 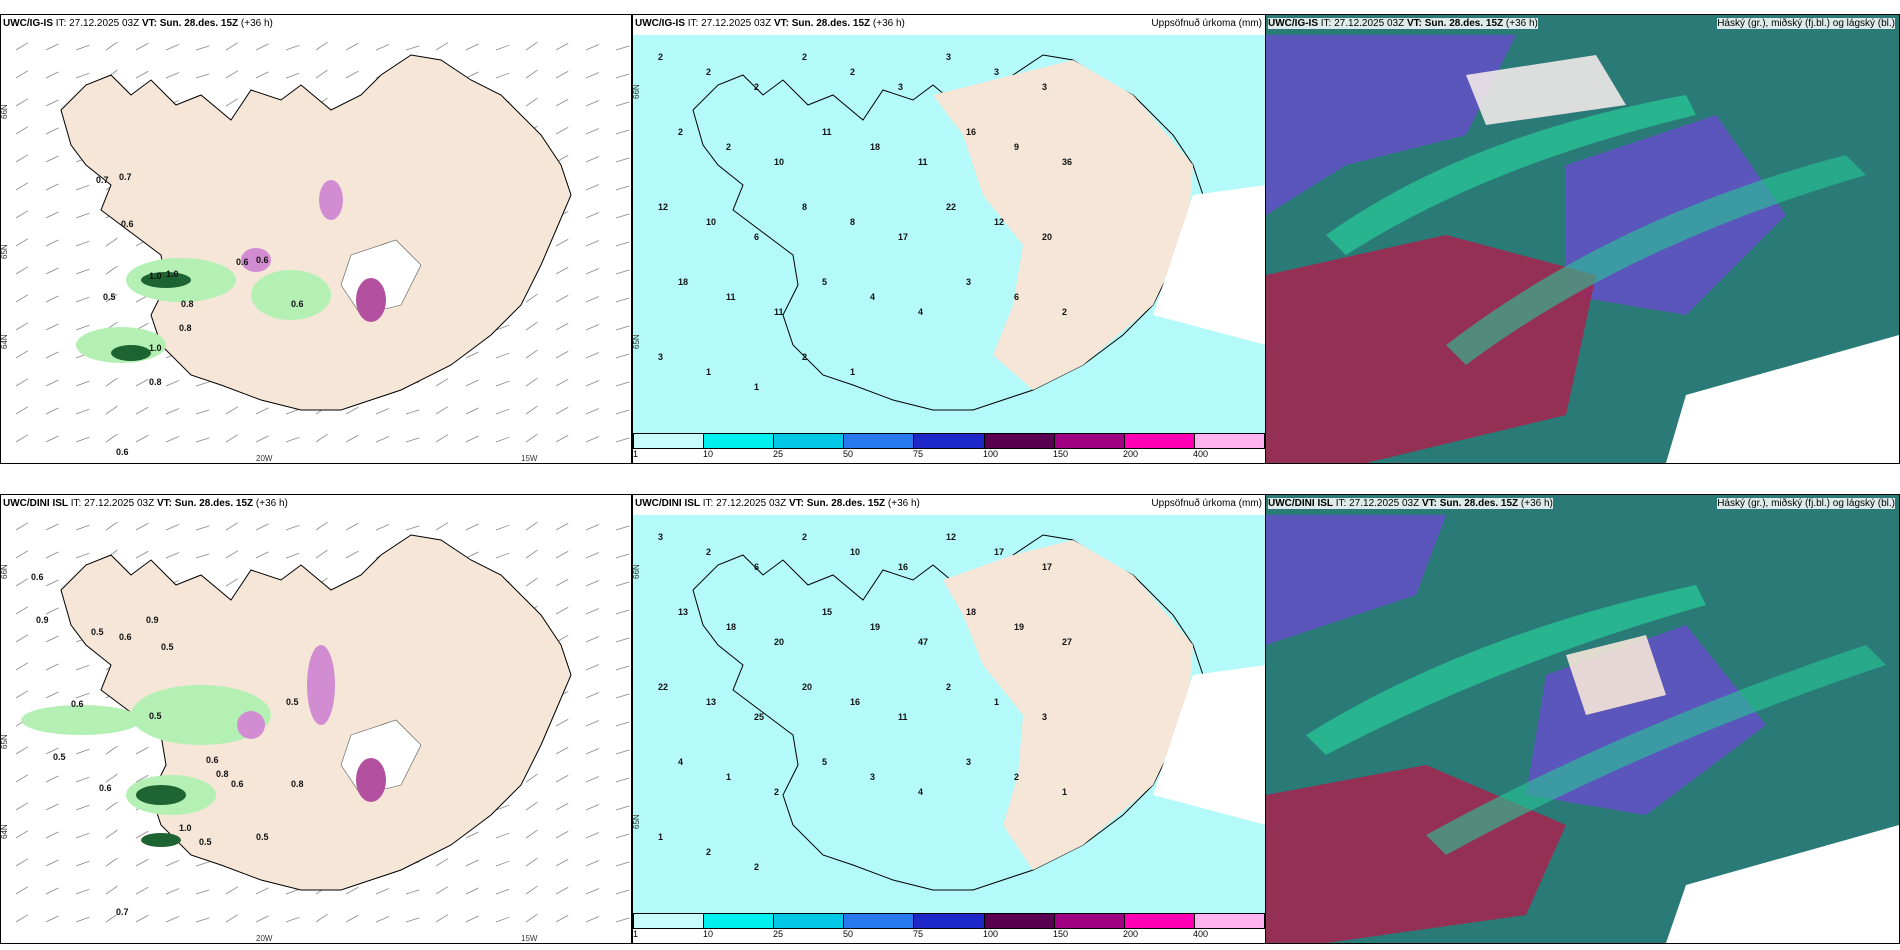 What do you see at coordinates (1511, 175) in the screenshot?
I see `cloud-band` at bounding box center [1511, 175].